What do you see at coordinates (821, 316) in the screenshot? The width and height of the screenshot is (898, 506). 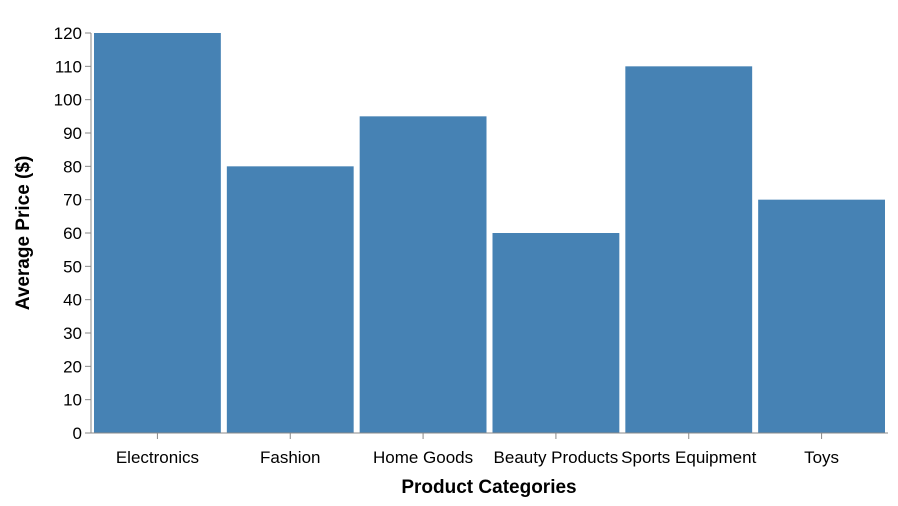 I see `bar-toys` at bounding box center [821, 316].